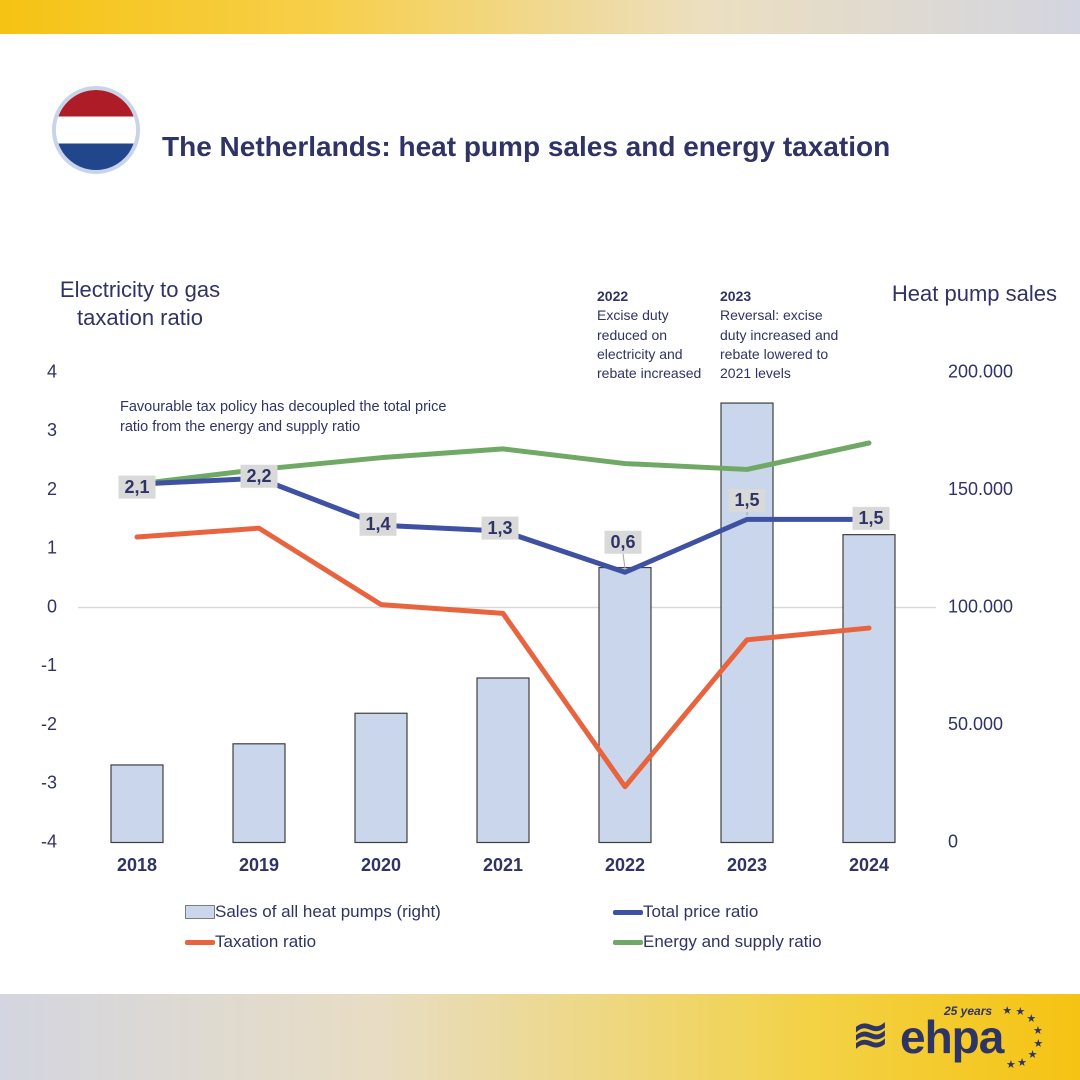 This screenshot has height=1080, width=1080. I want to click on x-label-2021: 2021, so click(503, 865).